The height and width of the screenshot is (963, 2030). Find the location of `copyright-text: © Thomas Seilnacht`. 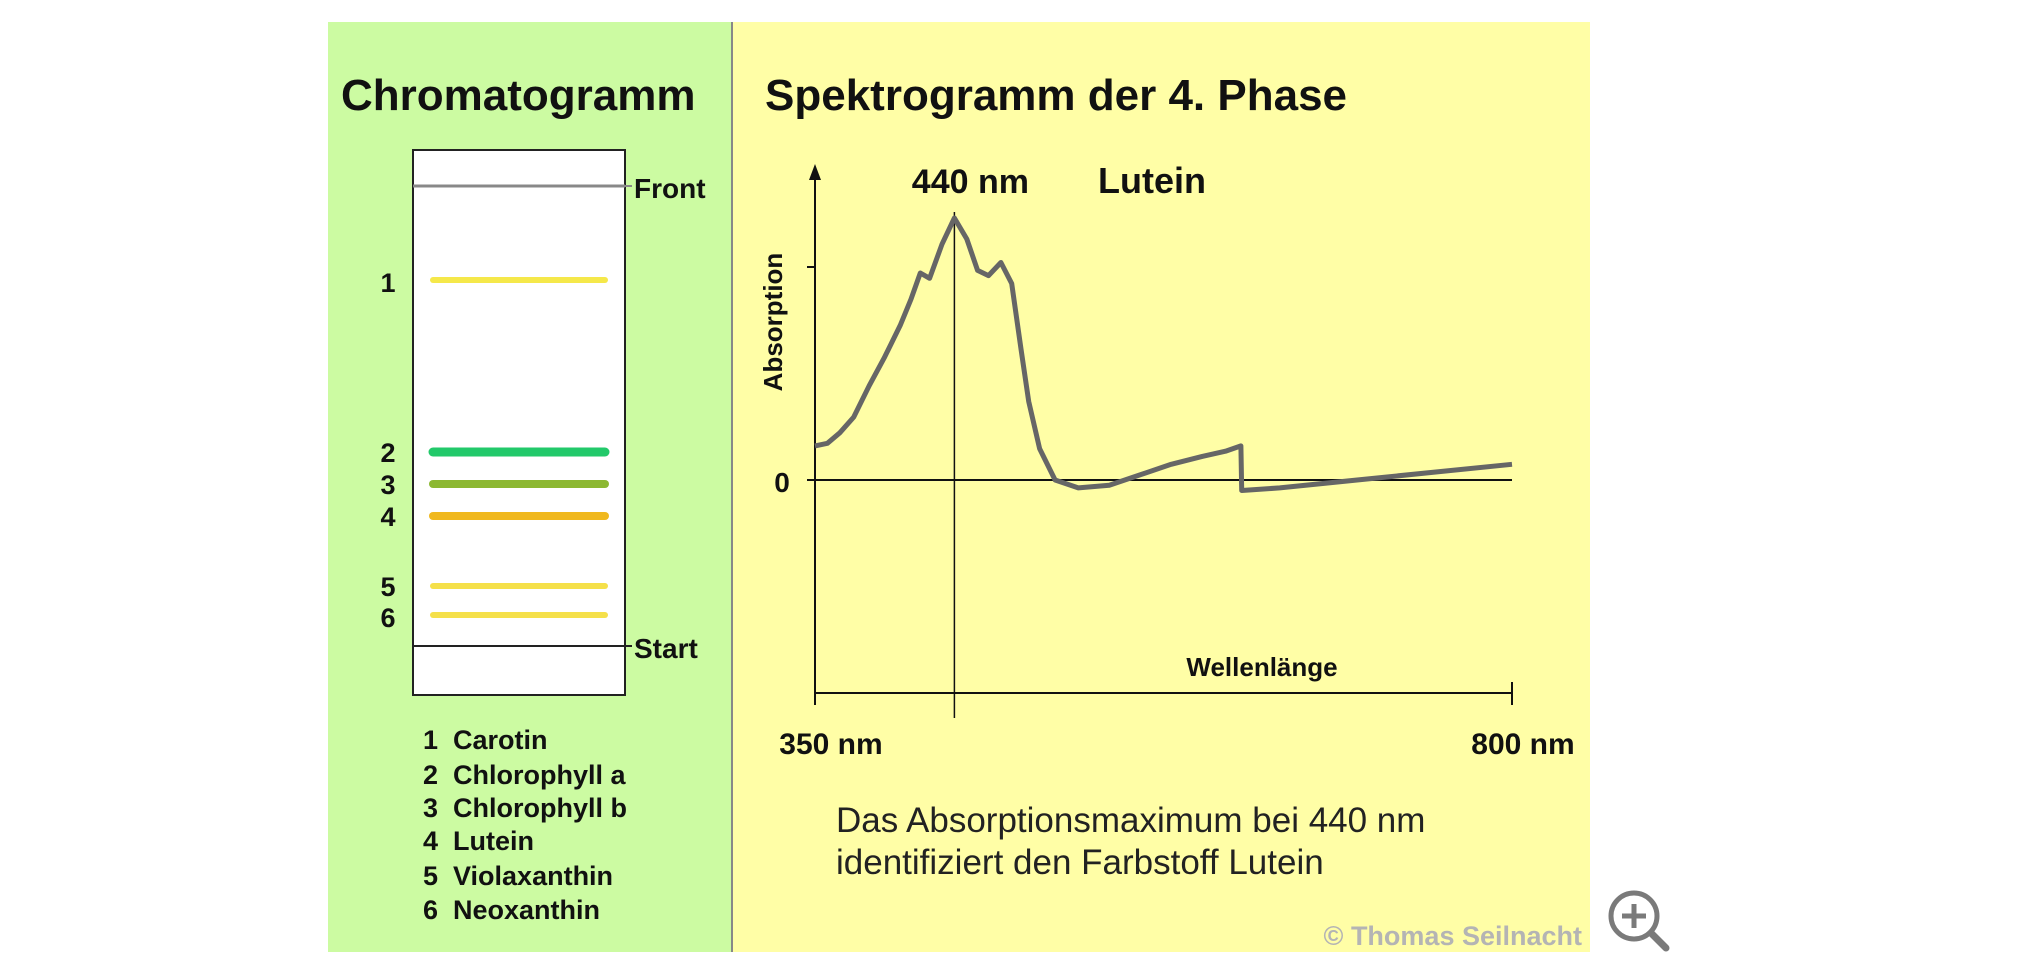

copyright-text: © Thomas Seilnacht is located at coordinates (1453, 936).